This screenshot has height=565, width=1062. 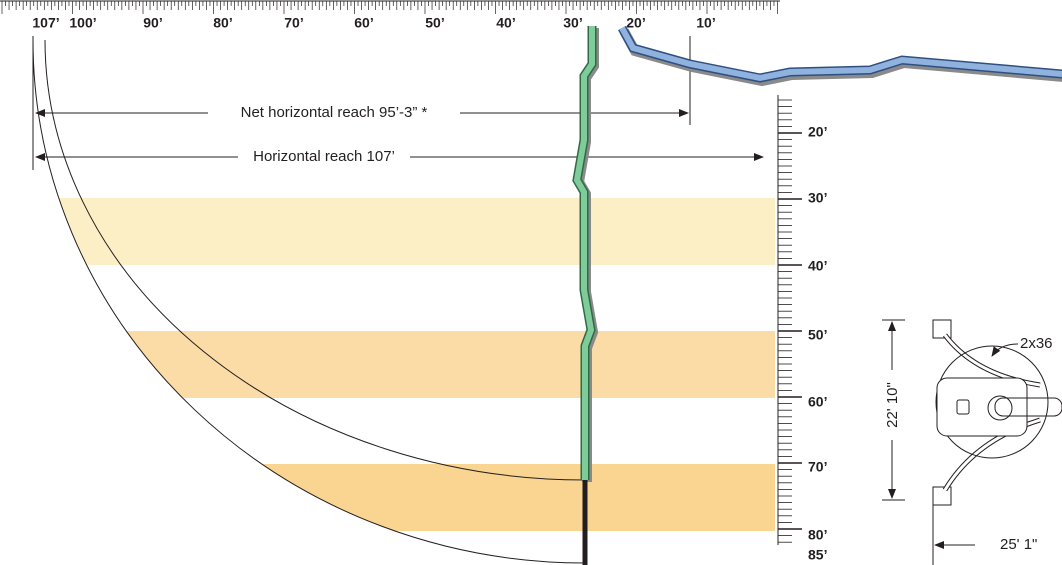 I want to click on top-ruler-label: 80’, so click(x=222, y=23).